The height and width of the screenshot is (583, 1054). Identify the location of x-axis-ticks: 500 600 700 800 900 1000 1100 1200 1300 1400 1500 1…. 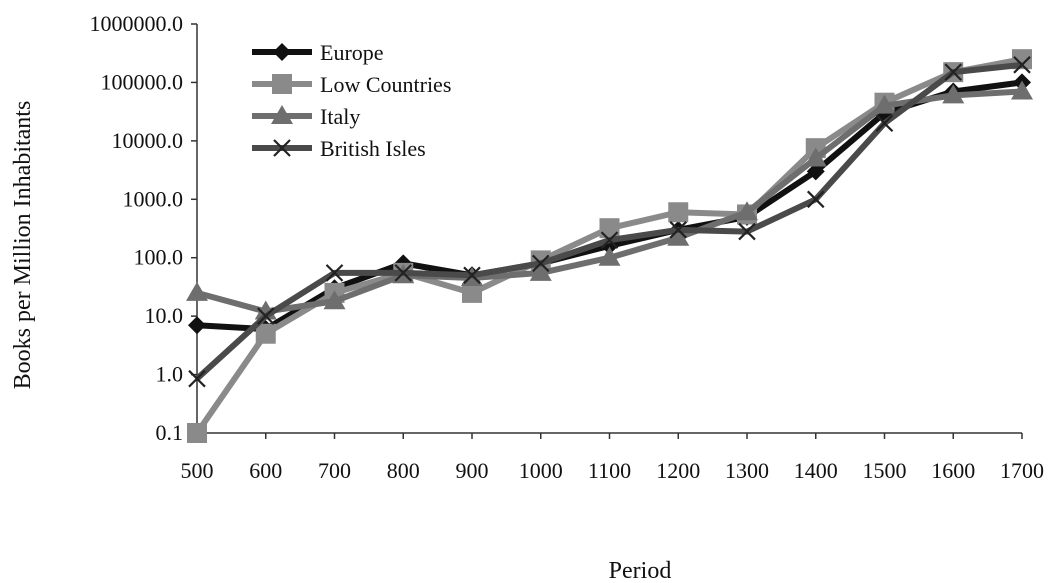
(612, 458).